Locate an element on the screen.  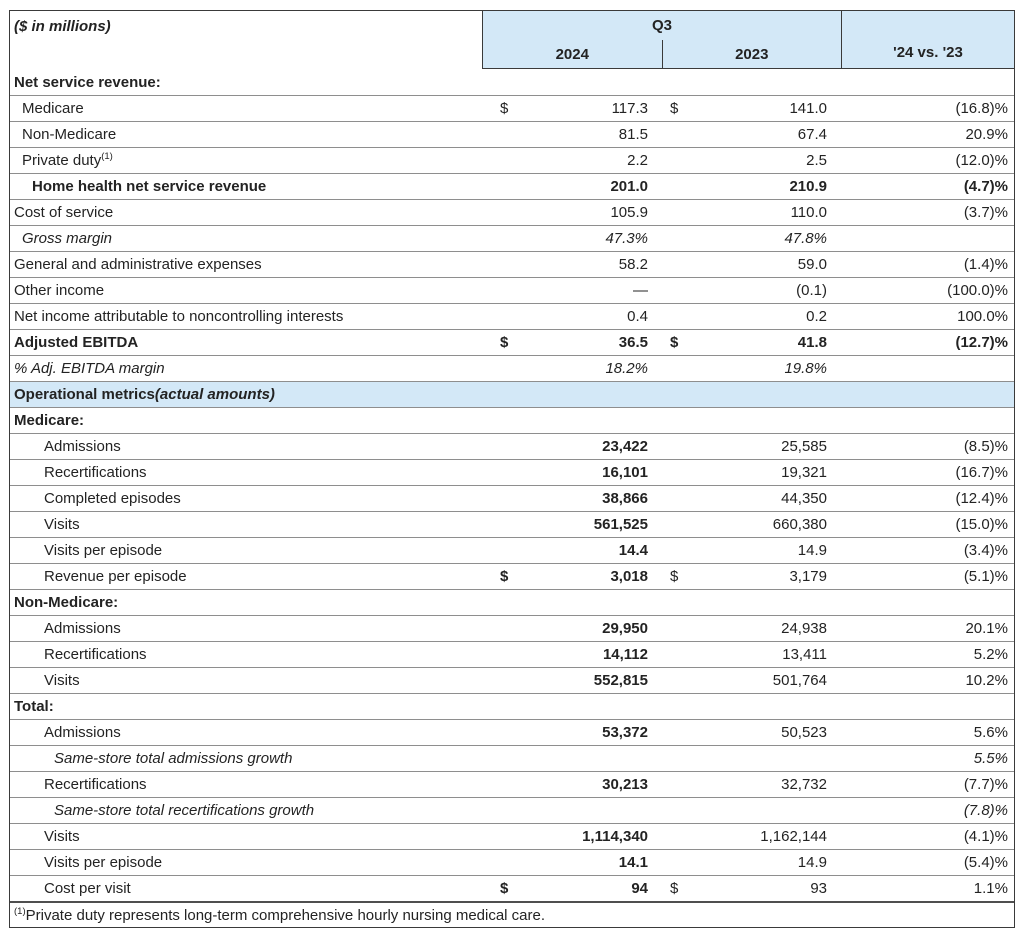
table-row: Visits 561,525 660,380 (15.0)% is located at coordinates (512, 524).